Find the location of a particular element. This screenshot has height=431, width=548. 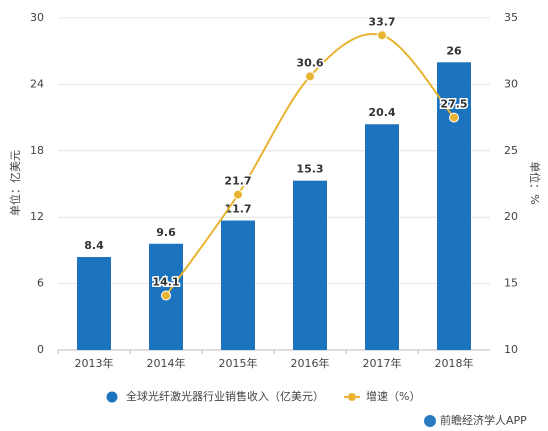

y2-axis-label: 单位：% is located at coordinates (535, 182).